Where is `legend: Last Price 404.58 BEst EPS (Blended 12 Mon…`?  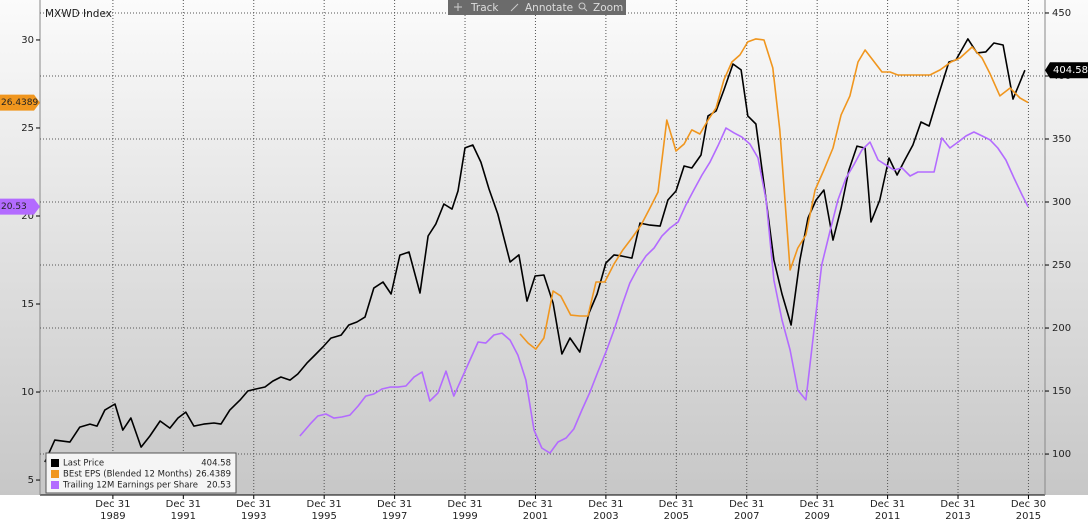 legend: Last Price 404.58 BEst EPS (Blended 12 Mon… is located at coordinates (141, 473).